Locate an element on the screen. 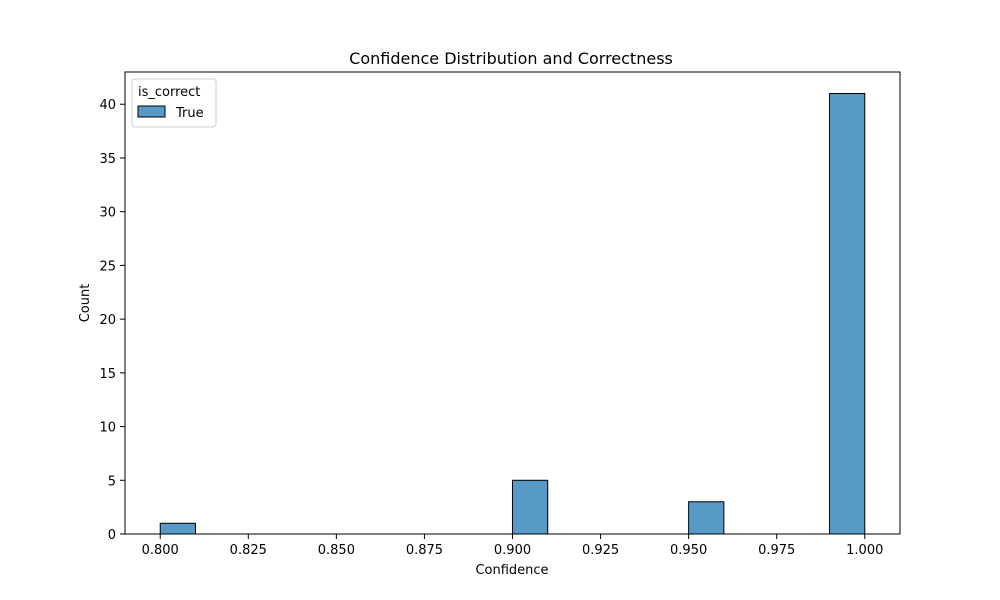  legend: is_correct True is located at coordinates (174, 103).